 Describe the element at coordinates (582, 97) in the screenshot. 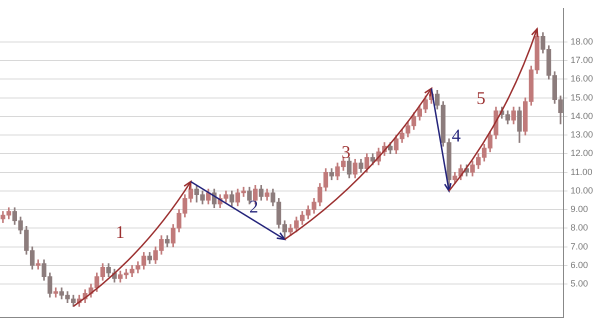

I see `y-tick-label: 15.00` at that location.